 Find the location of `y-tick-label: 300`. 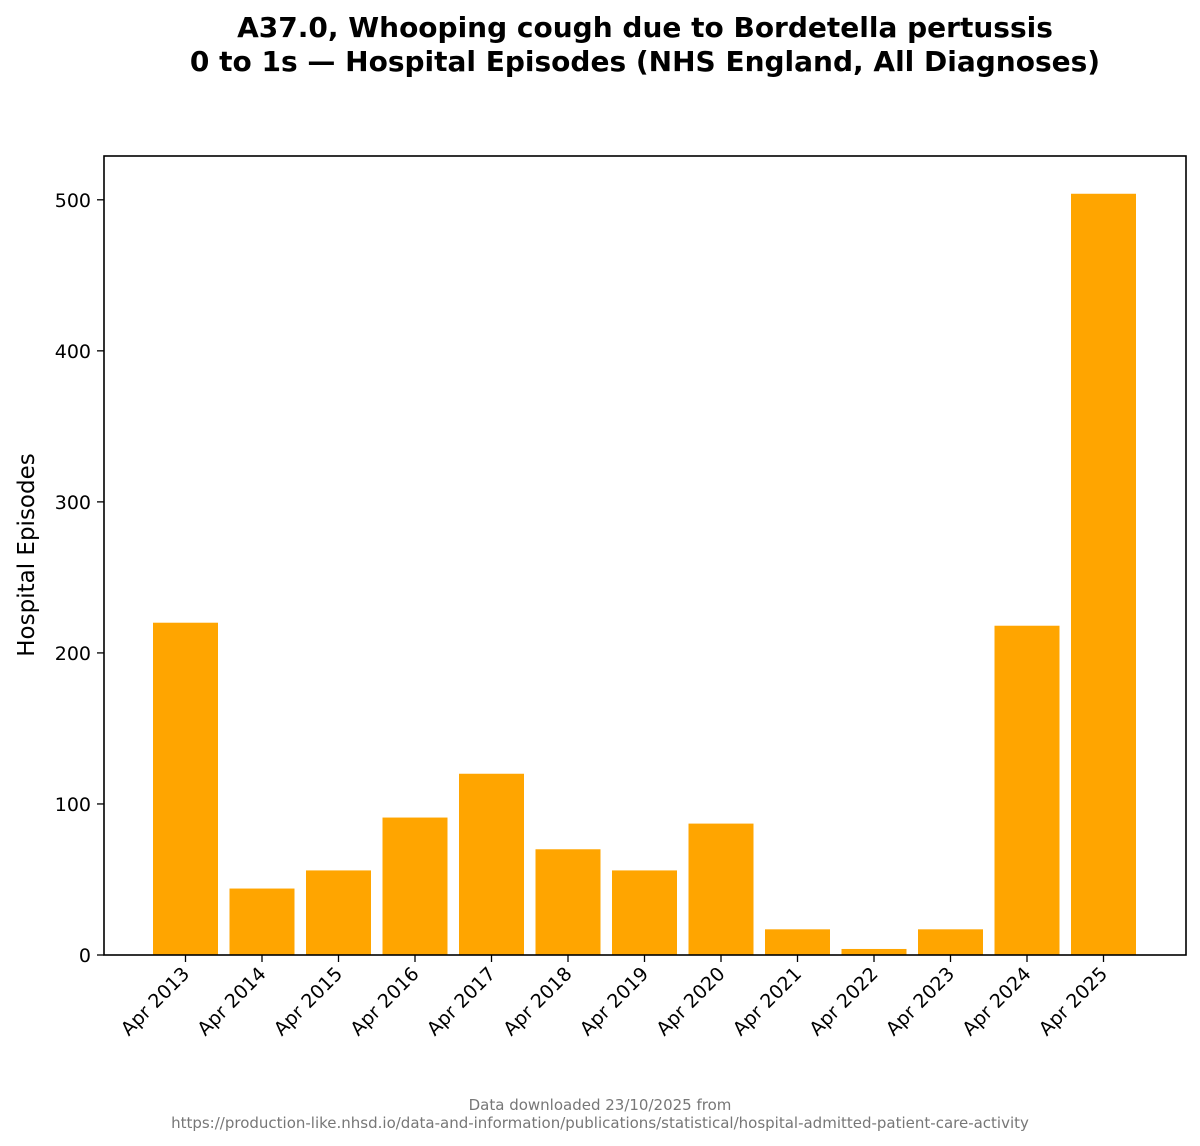

y-tick-label: 300 is located at coordinates (73, 503).